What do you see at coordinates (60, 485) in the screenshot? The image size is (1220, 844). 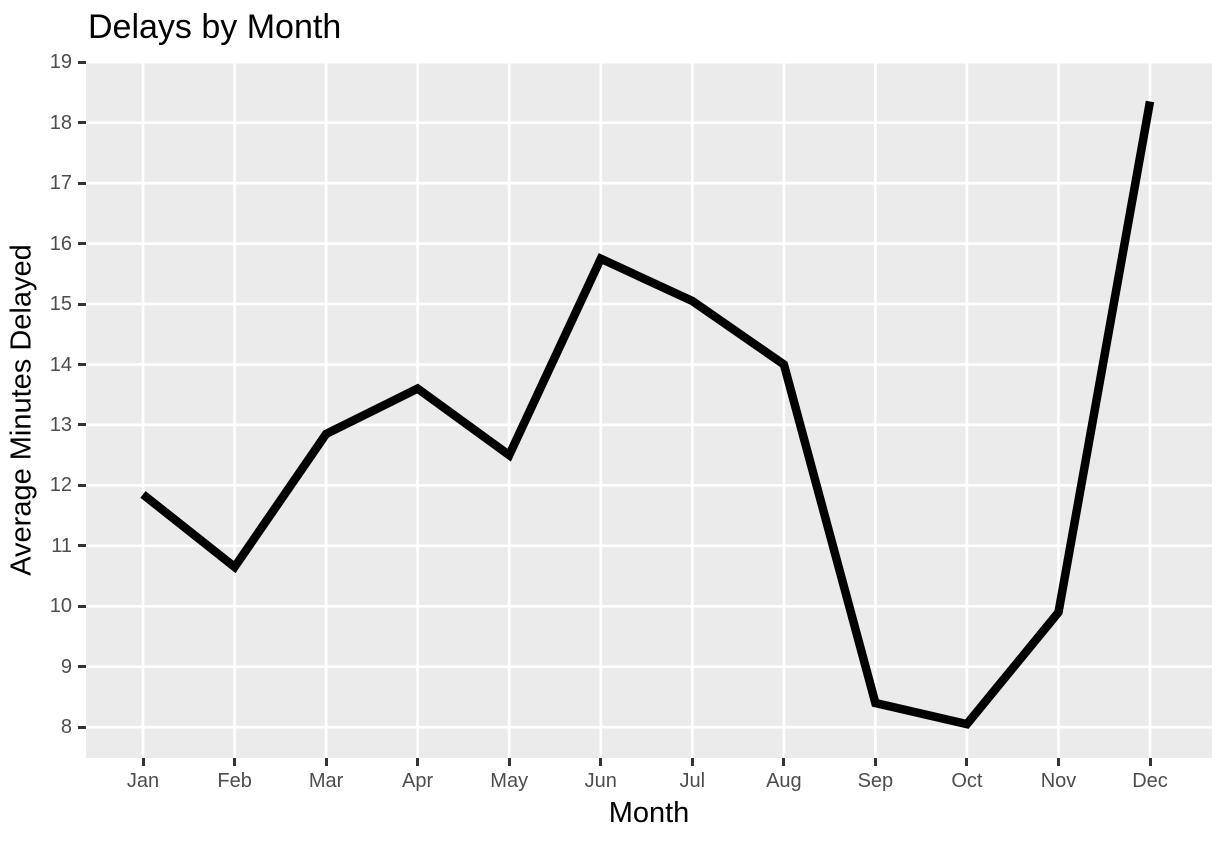 I see `y-tick-label: 12` at bounding box center [60, 485].